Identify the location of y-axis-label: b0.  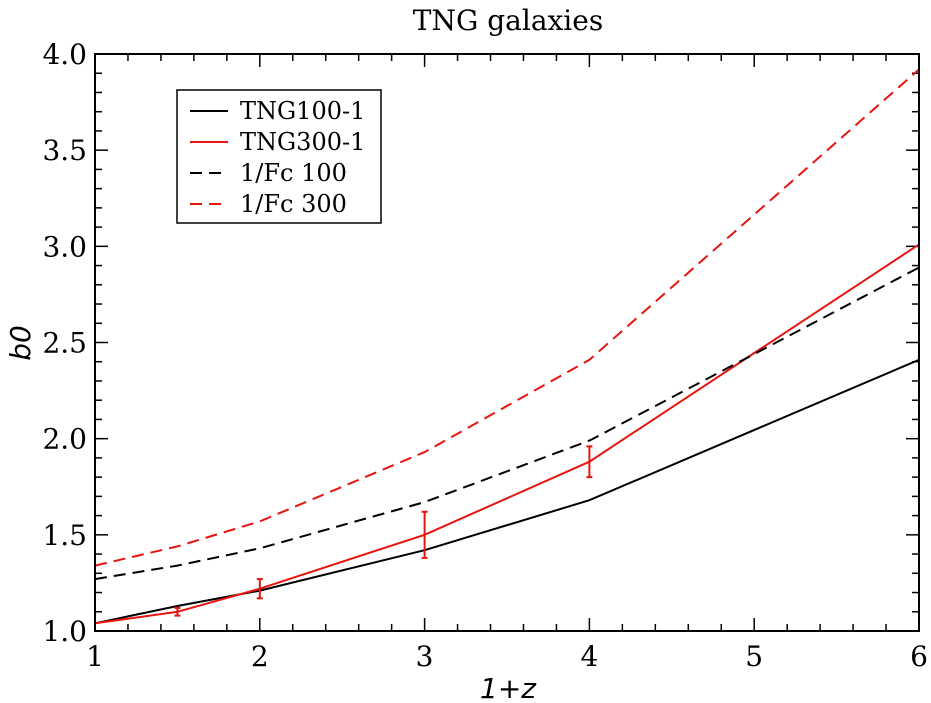
(20, 343).